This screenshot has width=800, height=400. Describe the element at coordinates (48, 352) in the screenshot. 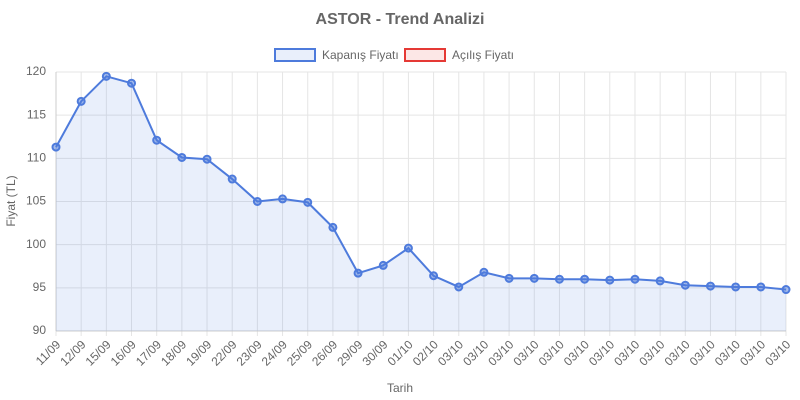

I see `x-tick-label: 11/09` at that location.